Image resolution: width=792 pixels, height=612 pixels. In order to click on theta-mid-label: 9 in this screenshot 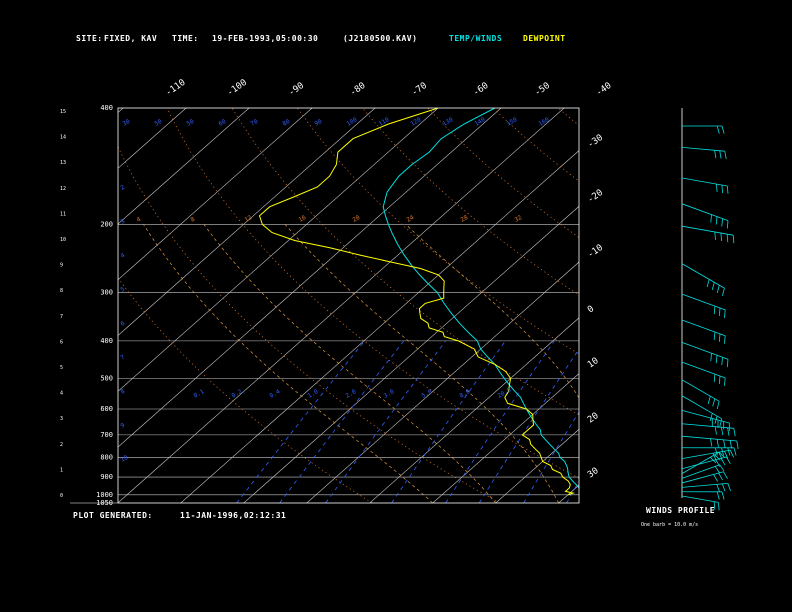, I will do `click(123, 426)`.